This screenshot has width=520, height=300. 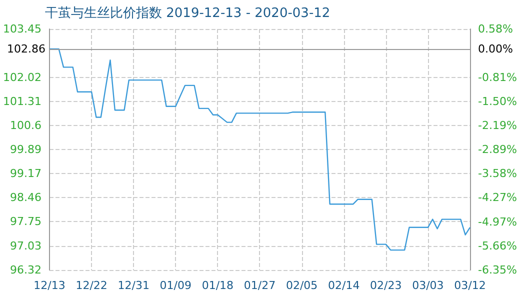 What do you see at coordinates (302, 285) in the screenshot?
I see `x-tick-label: 02/05` at bounding box center [302, 285].